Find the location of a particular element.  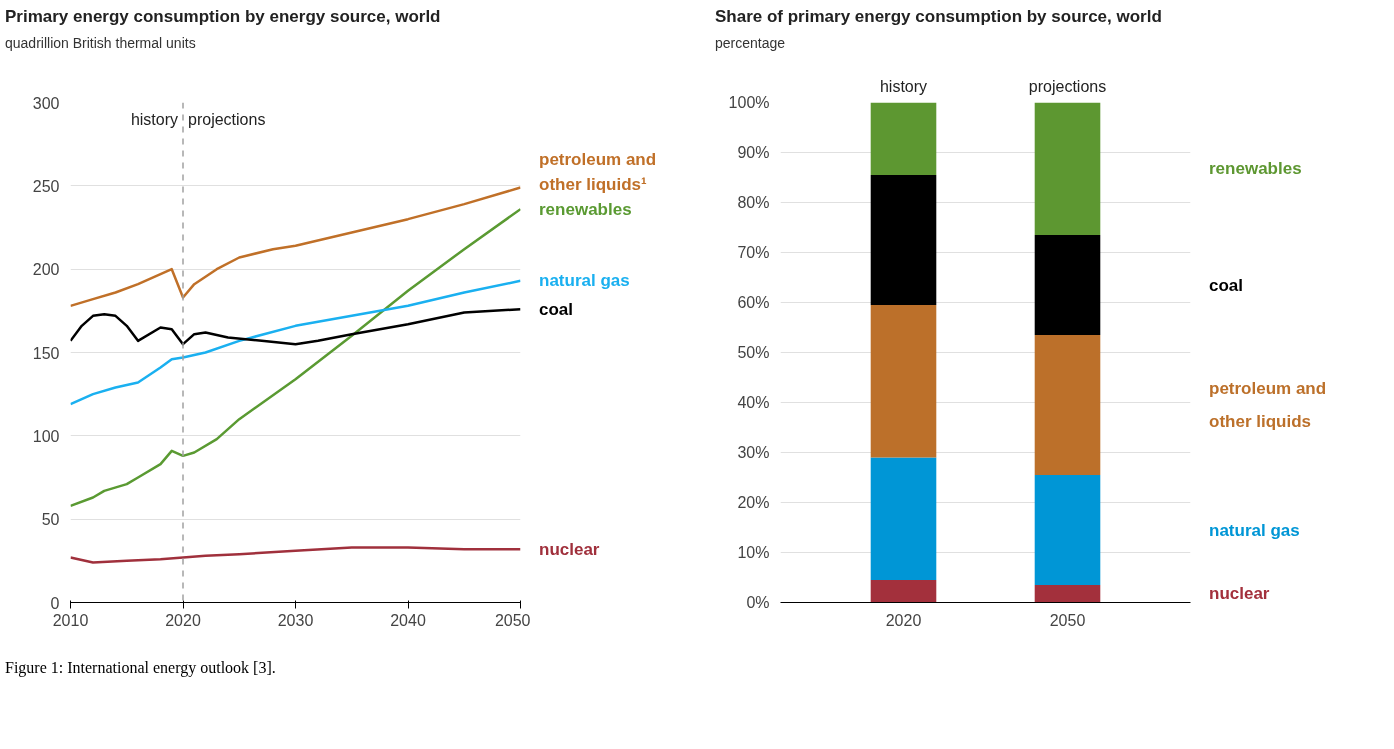

y-tick-label: 60% is located at coordinates (753, 302).